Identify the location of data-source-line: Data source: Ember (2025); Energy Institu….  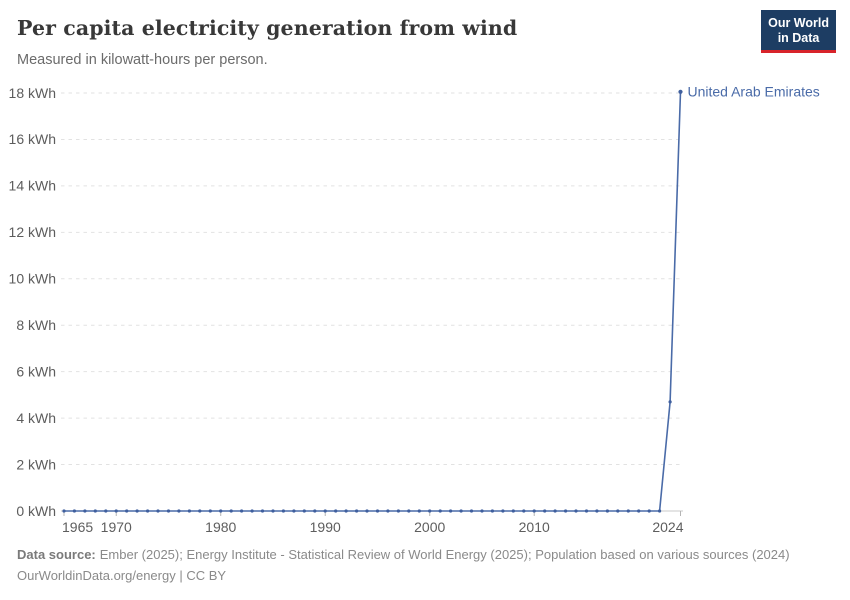
(425, 555).